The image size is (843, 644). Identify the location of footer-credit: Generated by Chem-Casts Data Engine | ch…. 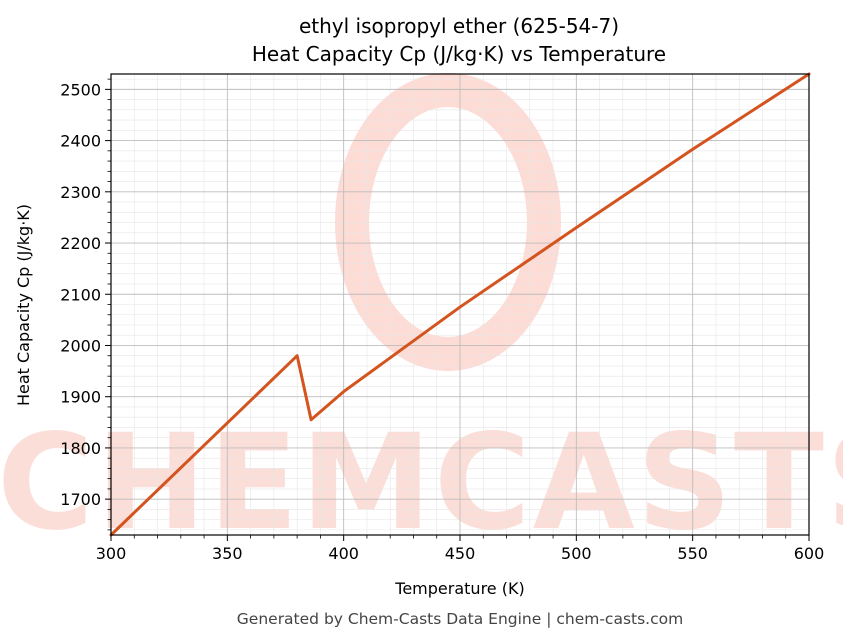
(460, 619).